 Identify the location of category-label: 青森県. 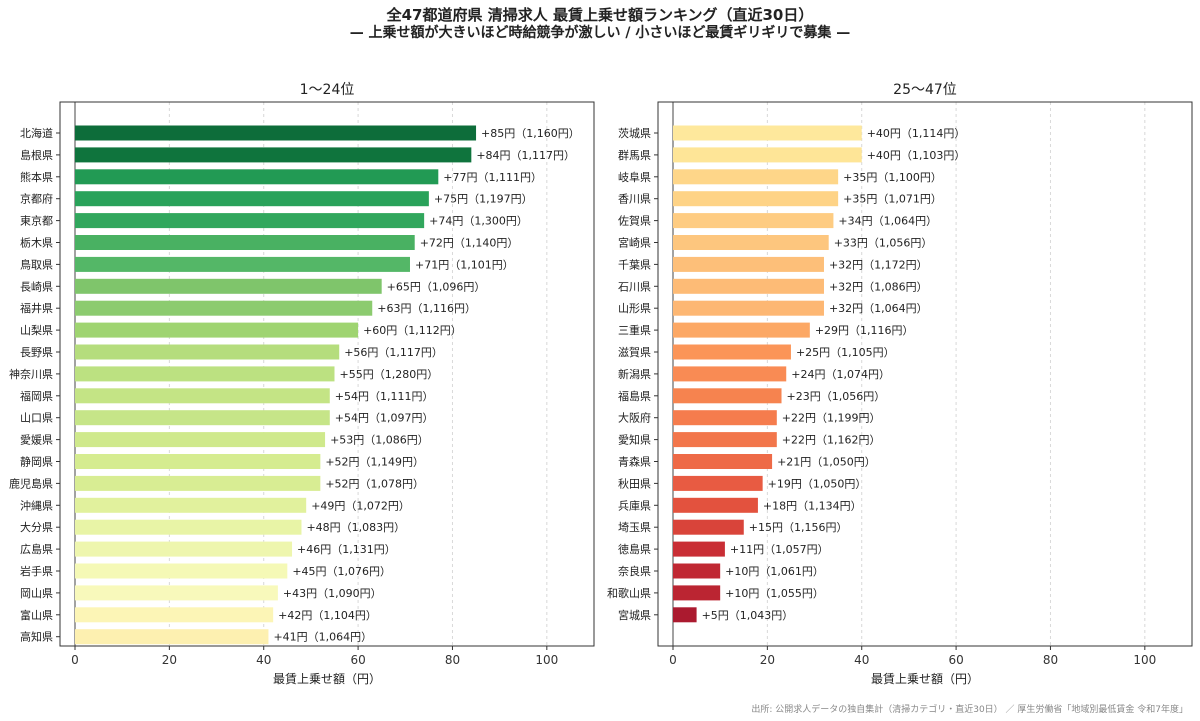
(634, 462).